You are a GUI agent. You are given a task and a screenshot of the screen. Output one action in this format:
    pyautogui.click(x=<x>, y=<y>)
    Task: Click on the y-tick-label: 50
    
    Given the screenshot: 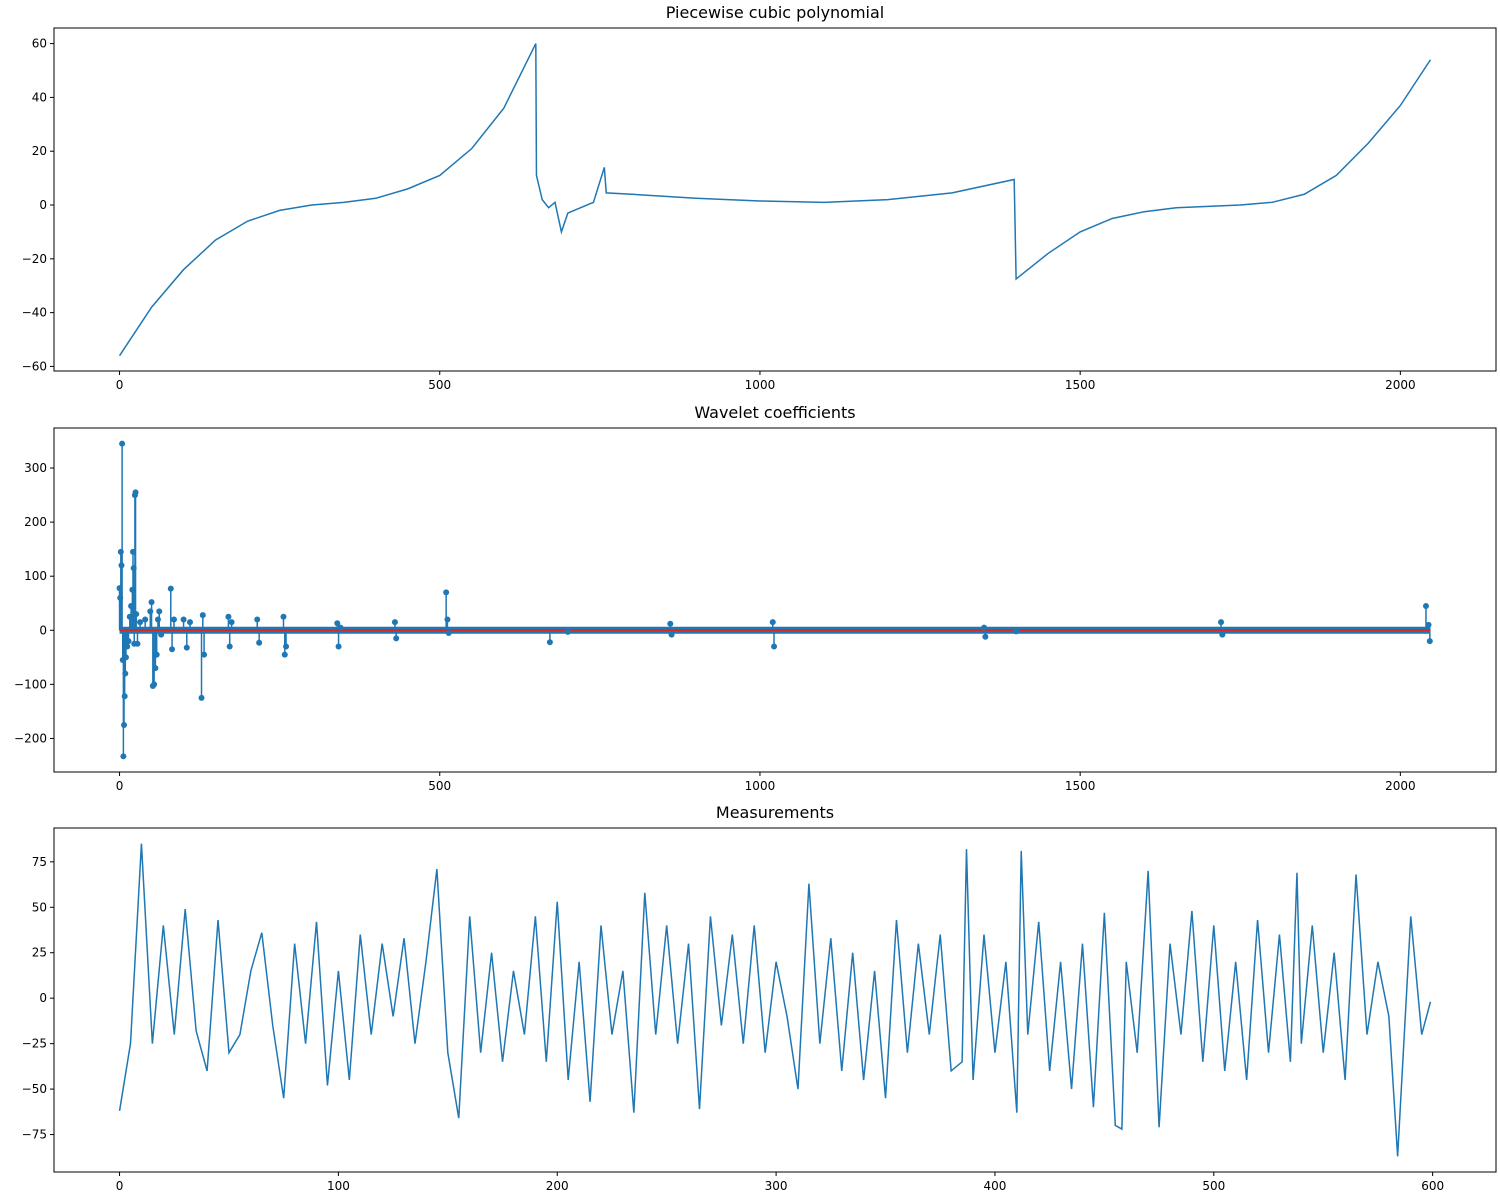 What is the action you would take?
    pyautogui.click(x=39, y=907)
    